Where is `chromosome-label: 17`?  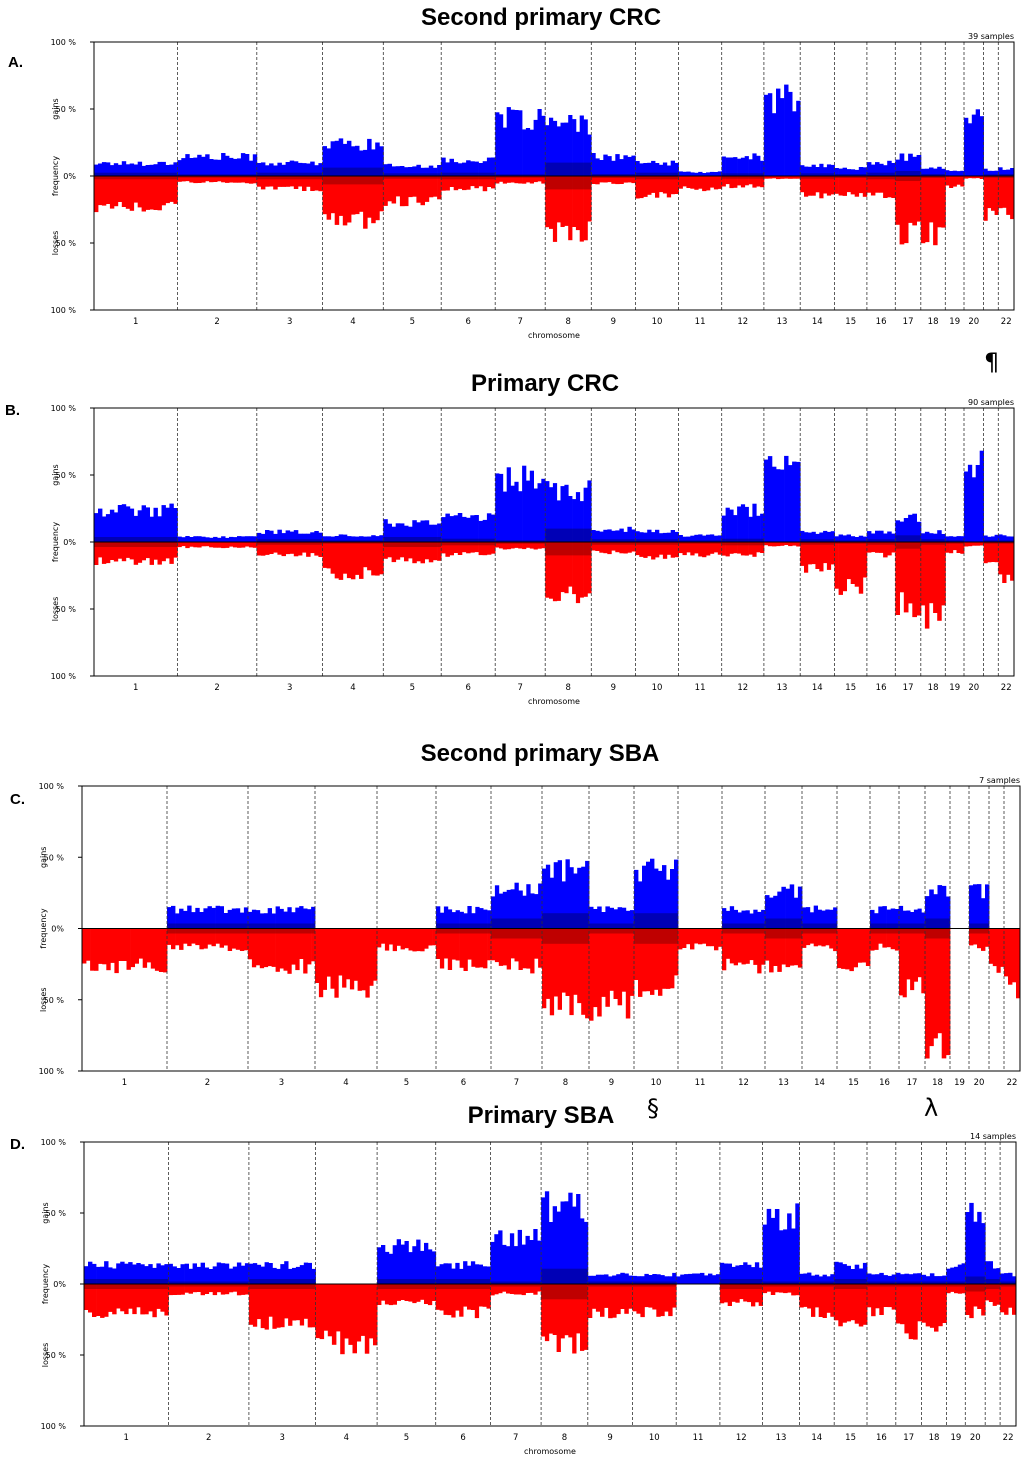
chromosome-label: 17 is located at coordinates (912, 1083).